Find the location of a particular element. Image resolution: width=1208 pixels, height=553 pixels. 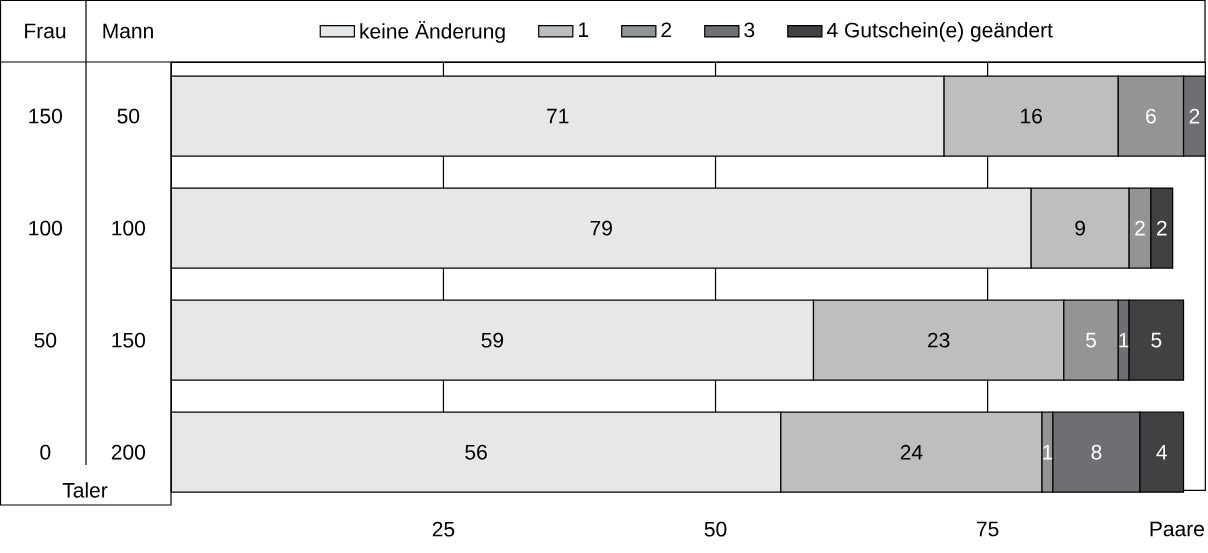

legend-label: keine Änderung is located at coordinates (432, 31).